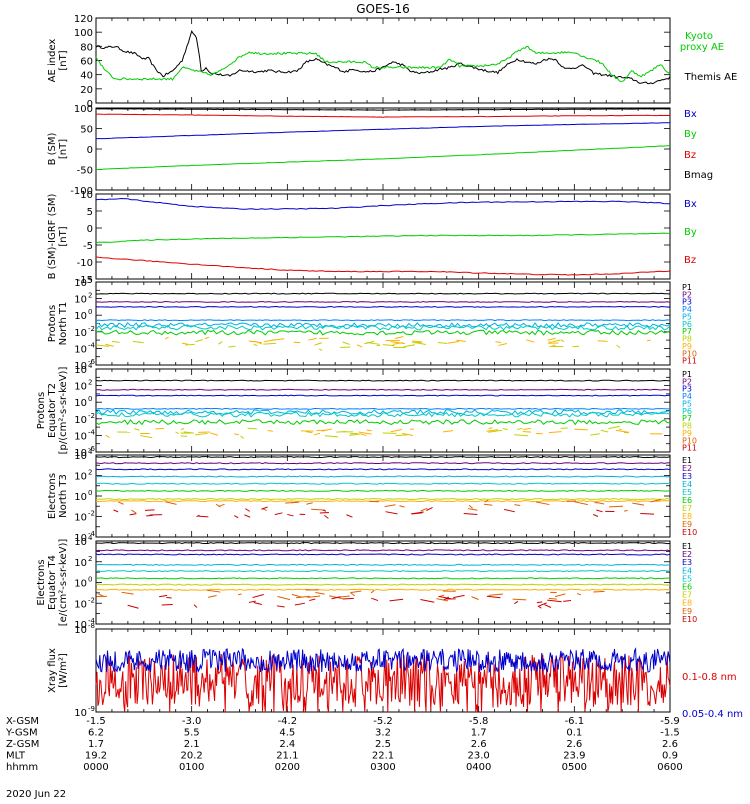 Image resolution: width=750 pixels, height=804 pixels. I want to click on xaxis-value: 0000, so click(95, 767).